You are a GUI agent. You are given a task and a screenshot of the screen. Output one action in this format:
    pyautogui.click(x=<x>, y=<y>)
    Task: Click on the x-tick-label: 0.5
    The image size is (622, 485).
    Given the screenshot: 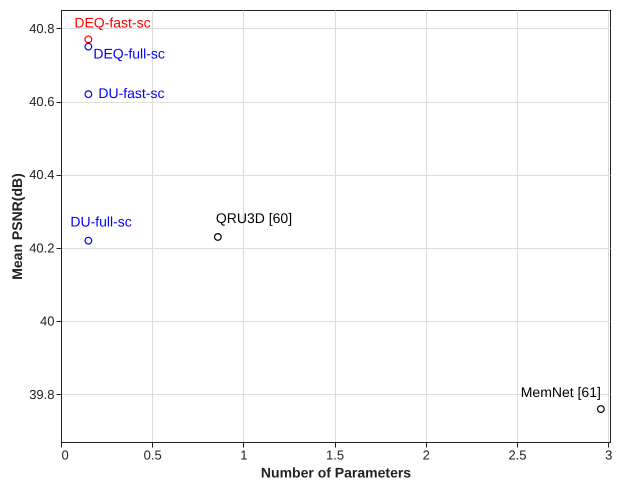 What is the action you would take?
    pyautogui.click(x=153, y=455)
    